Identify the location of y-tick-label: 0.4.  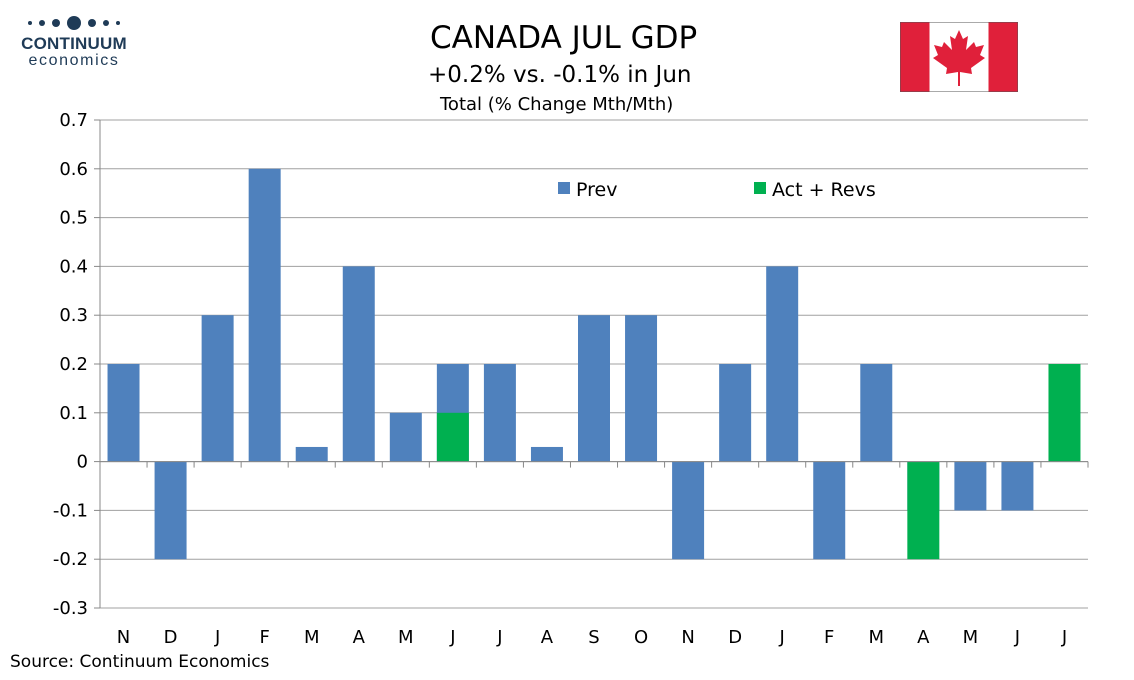
(73, 266).